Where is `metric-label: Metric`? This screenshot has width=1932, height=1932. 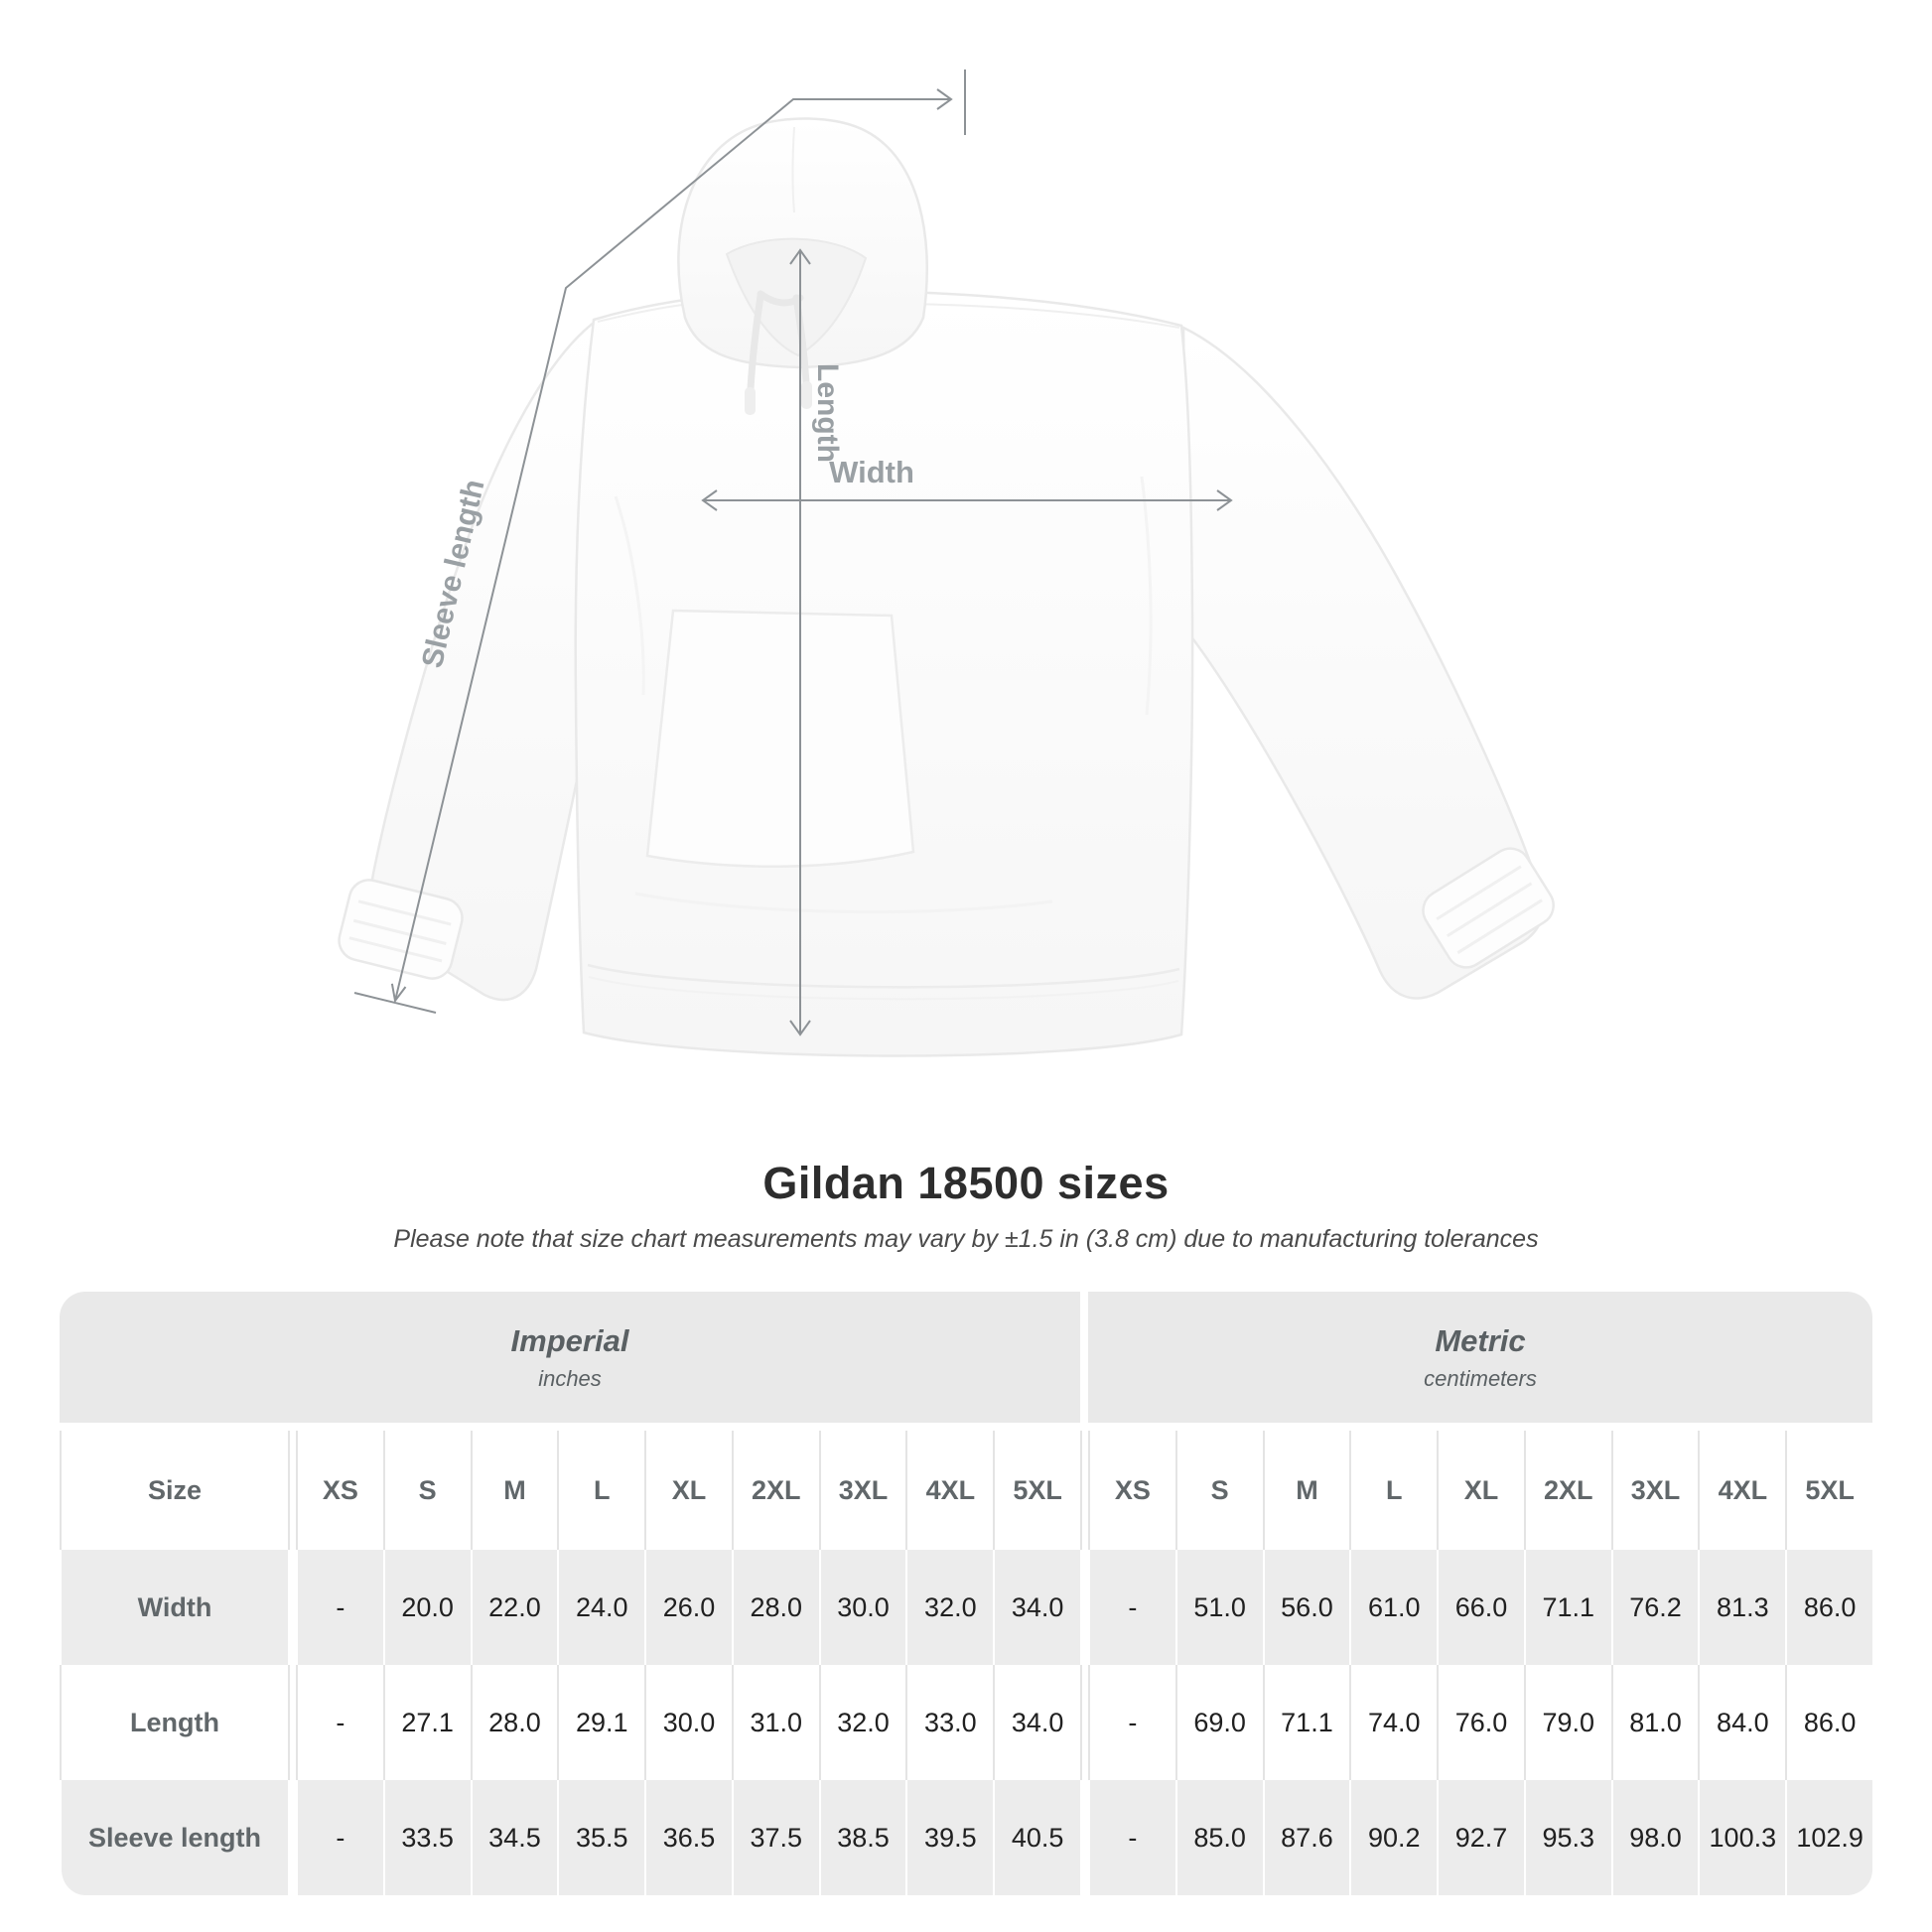 metric-label: Metric is located at coordinates (1480, 1340).